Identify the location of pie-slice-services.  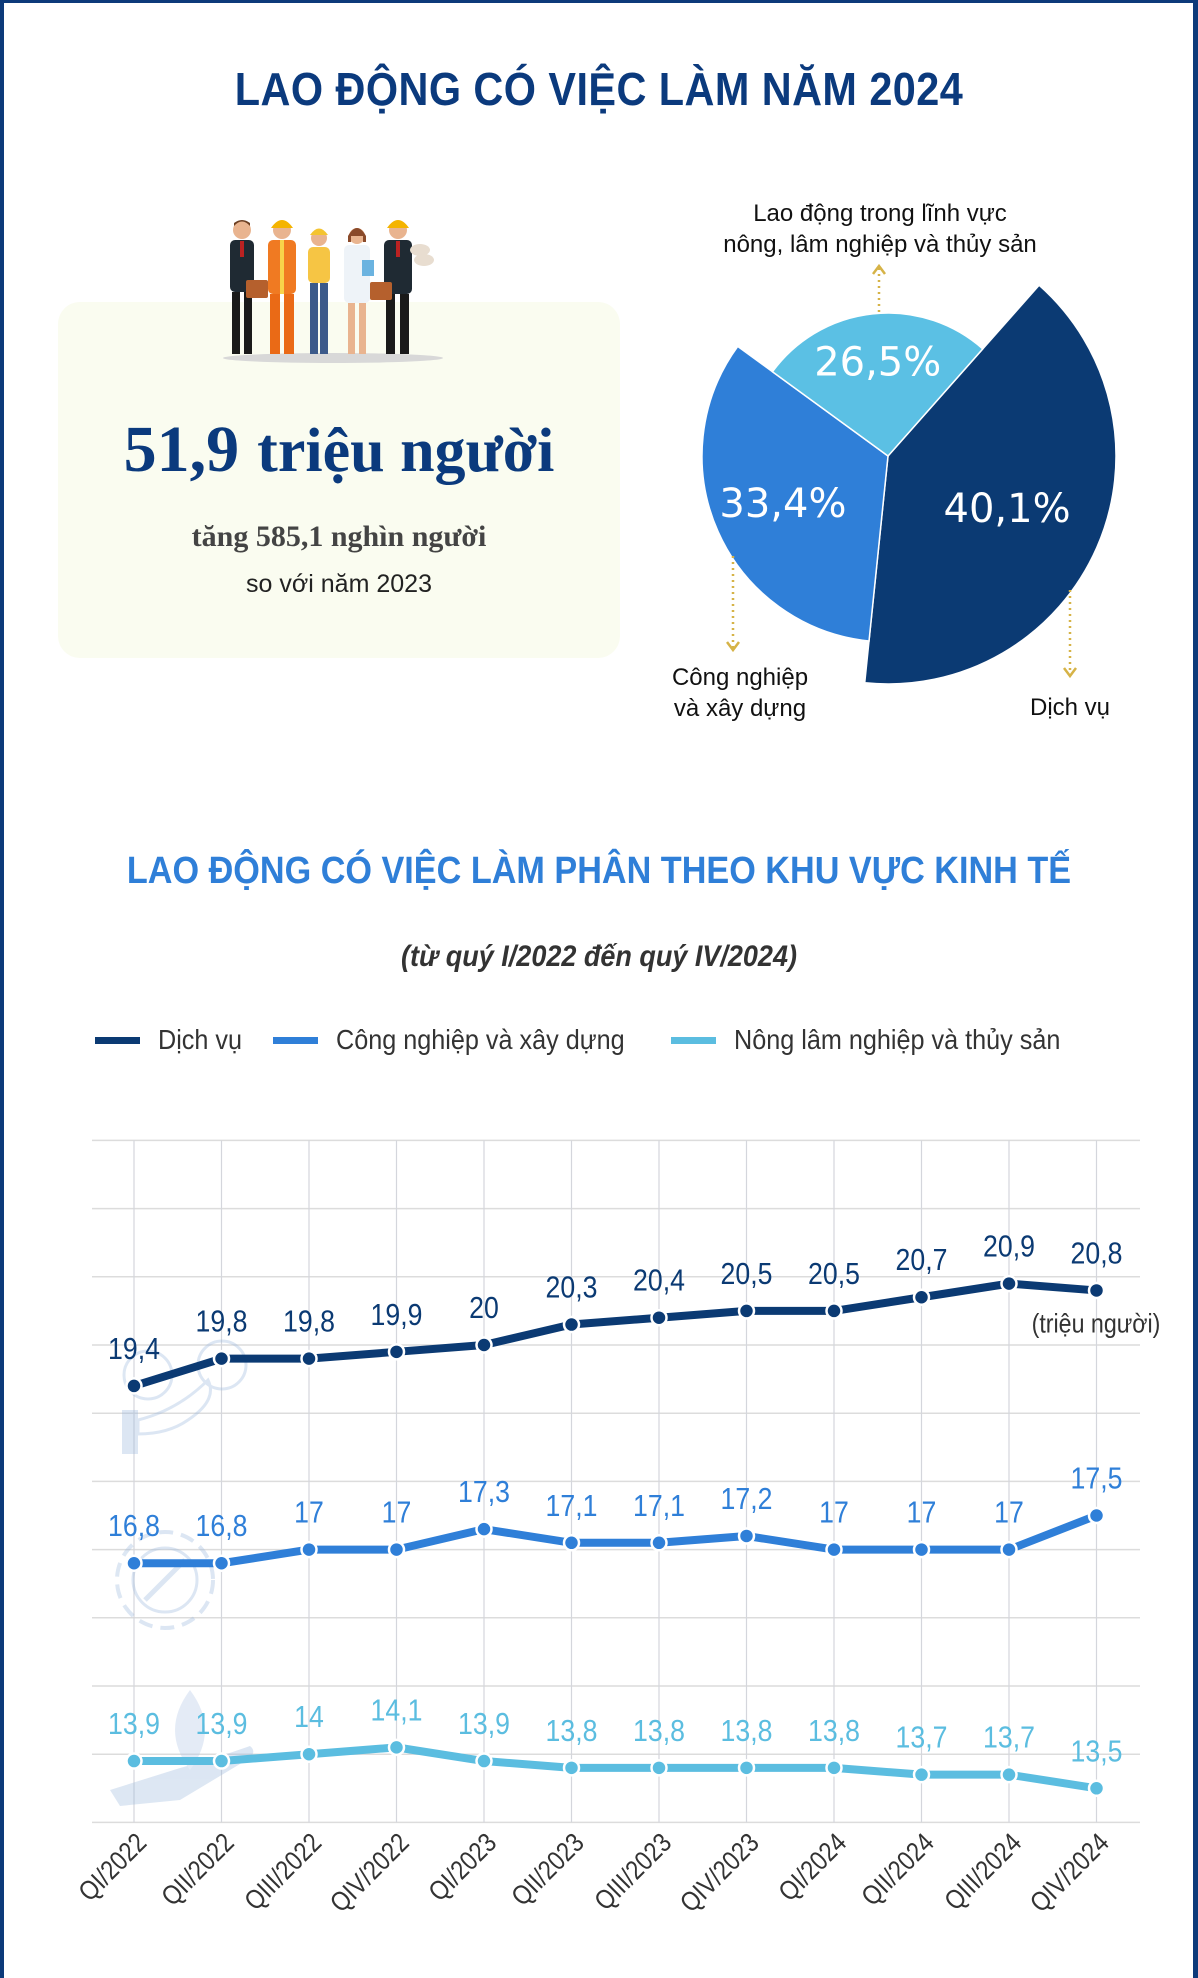
(990, 484).